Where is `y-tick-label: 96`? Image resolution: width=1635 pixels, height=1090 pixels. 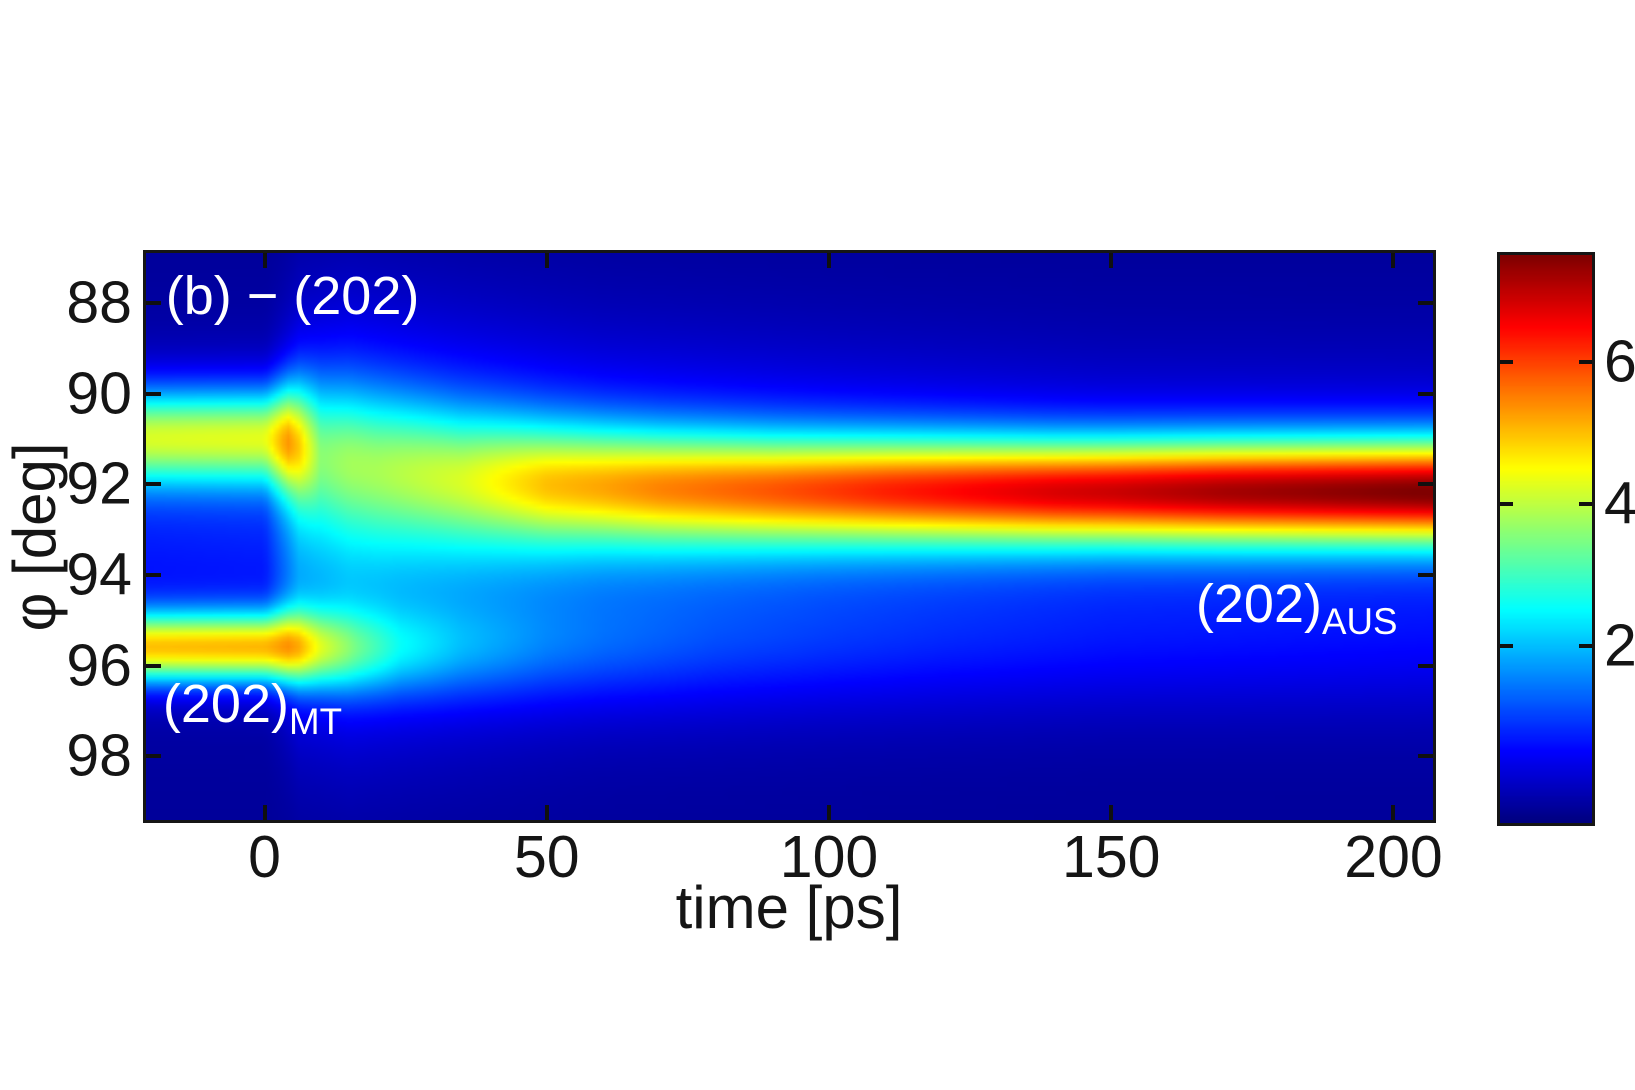
y-tick-label: 96 is located at coordinates (99, 665).